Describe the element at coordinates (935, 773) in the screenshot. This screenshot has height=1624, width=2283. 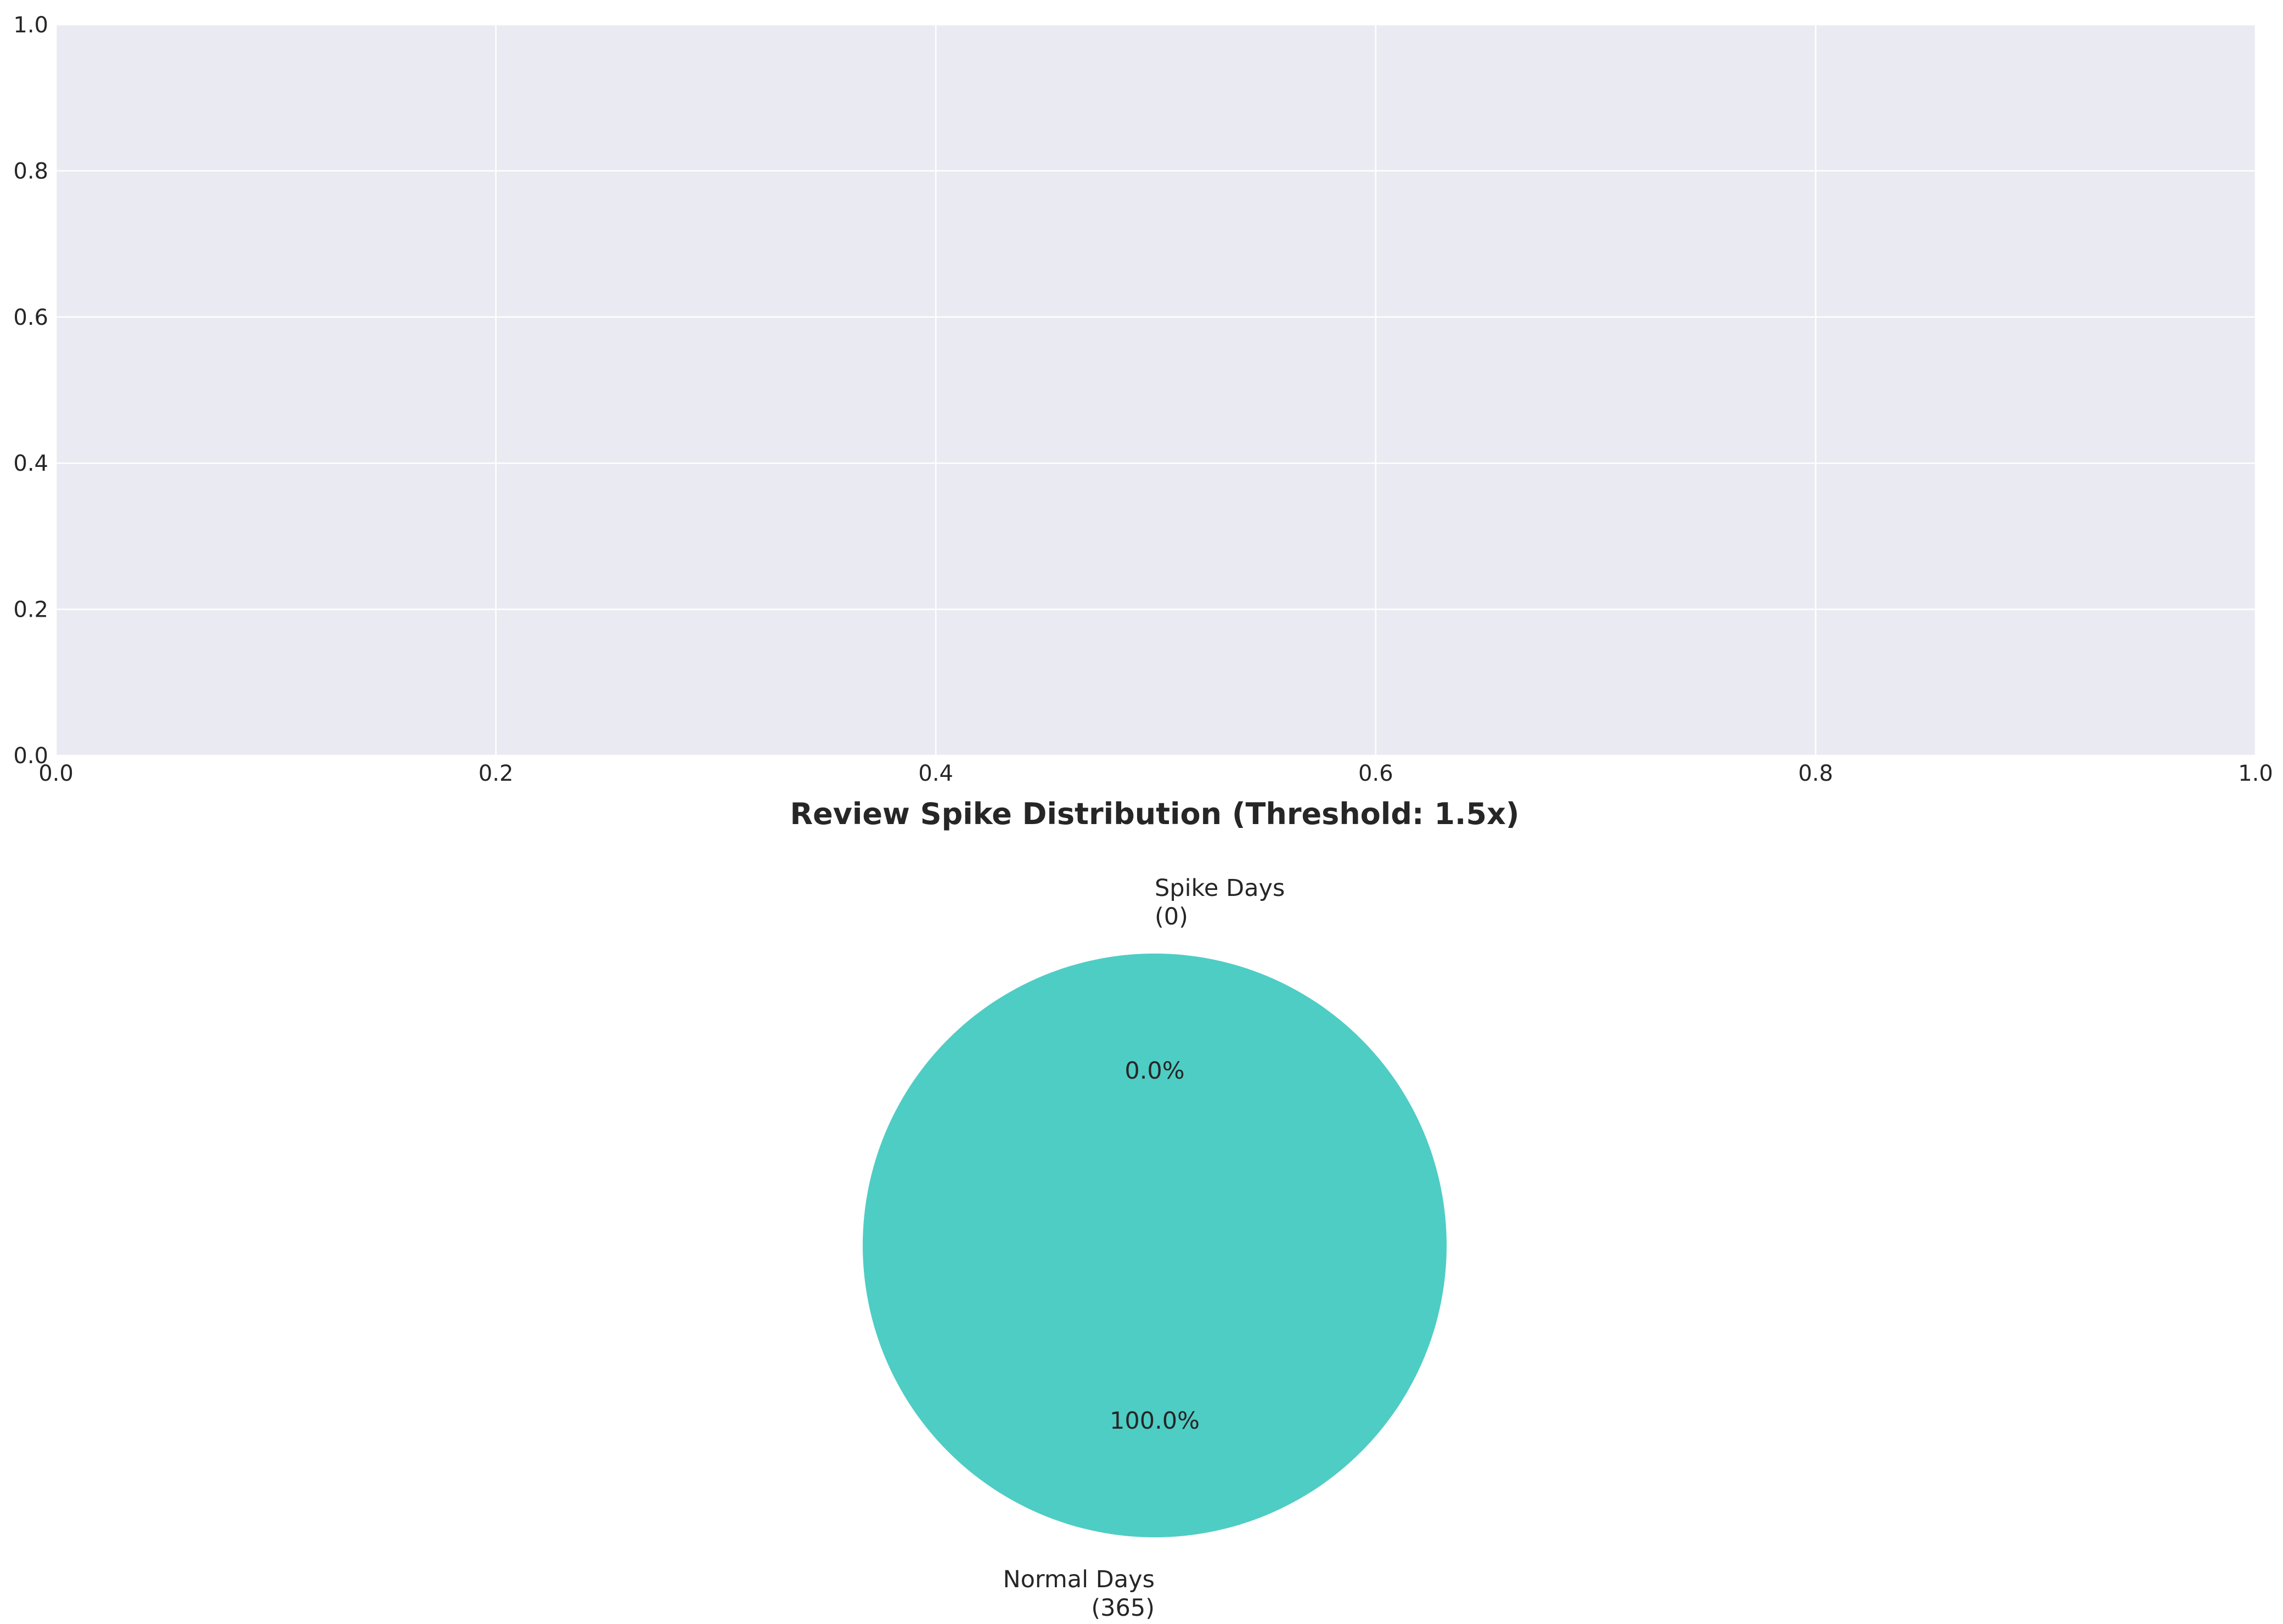
I see `x-tick-label: 0.4` at that location.